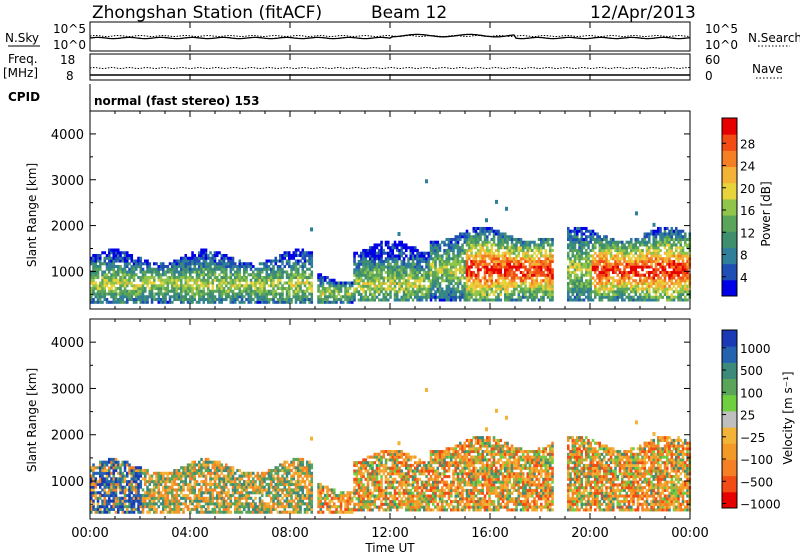 This screenshot has width=800, height=554. I want to click on y-tick-label: 4000, so click(67, 135).